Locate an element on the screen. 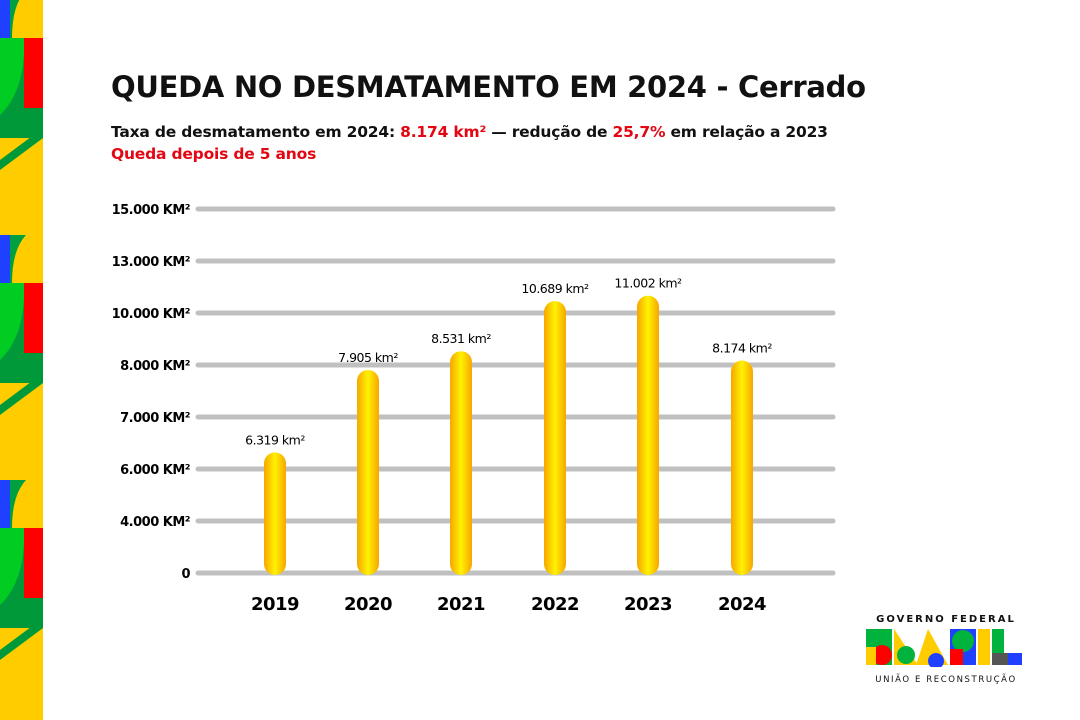  bar-2021 is located at coordinates (461, 463).